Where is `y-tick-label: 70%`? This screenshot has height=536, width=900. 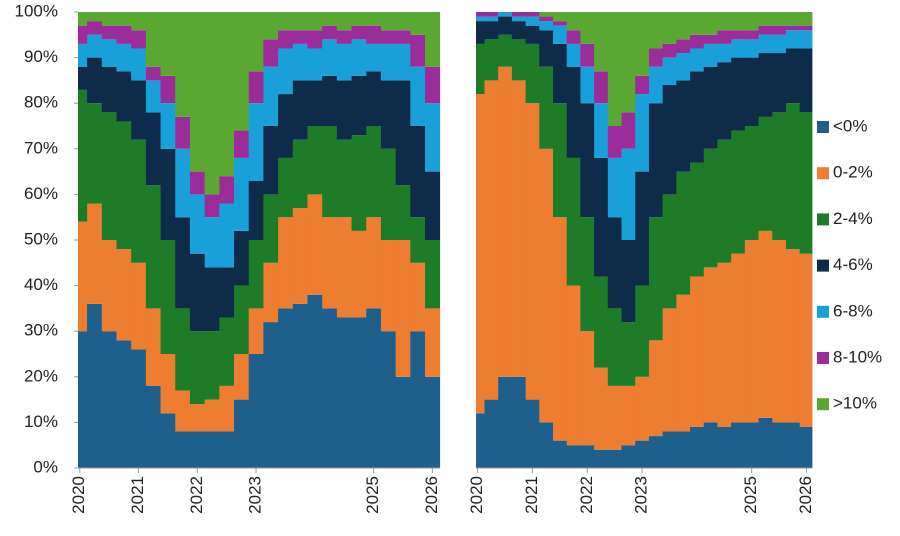 y-tick-label: 70% is located at coordinates (41, 147).